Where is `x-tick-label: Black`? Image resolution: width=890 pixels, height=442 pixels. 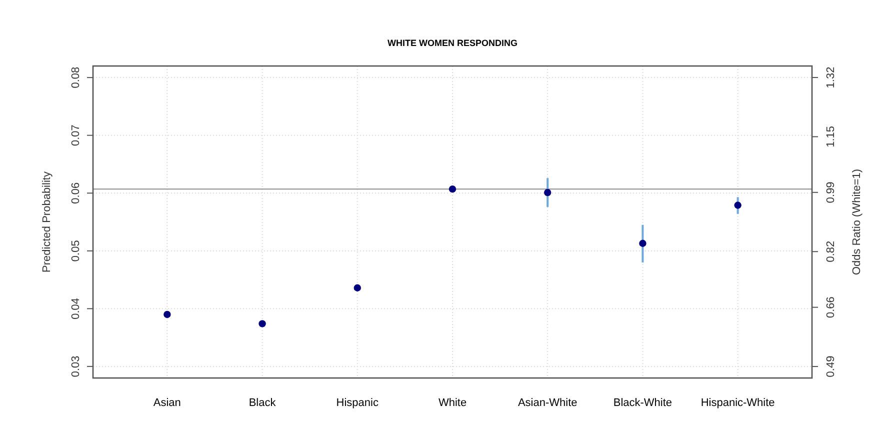
x-tick-label: Black is located at coordinates (262, 403).